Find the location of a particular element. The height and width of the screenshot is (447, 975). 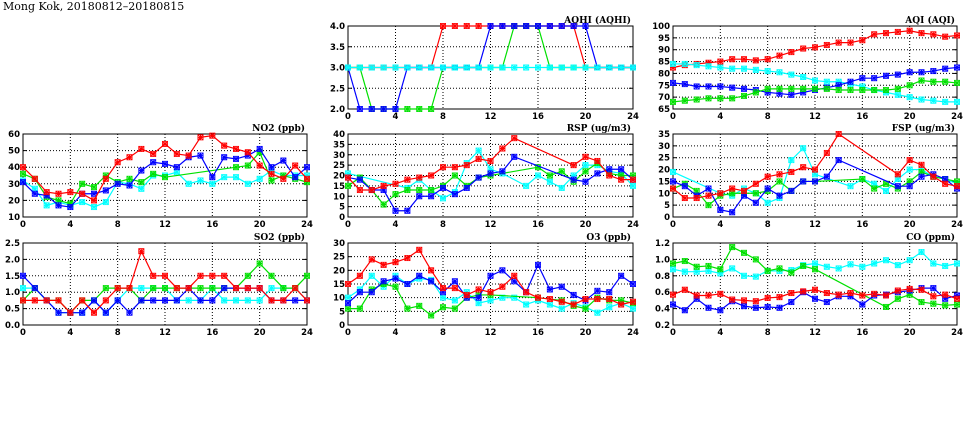

plot-frame is located at coordinates (815, 284).